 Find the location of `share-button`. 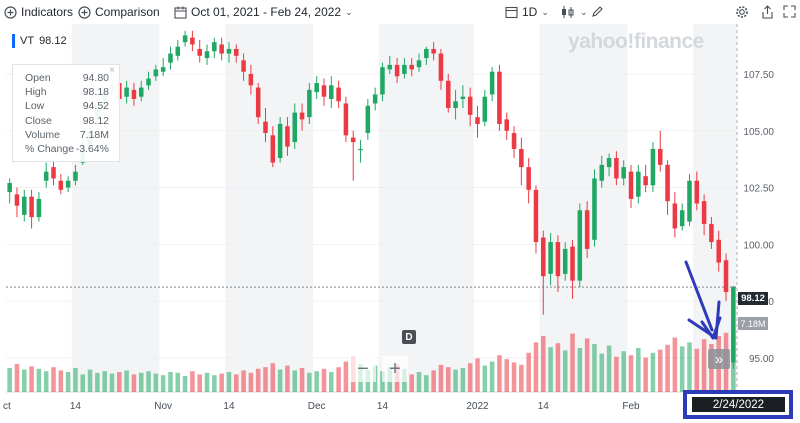

share-button is located at coordinates (767, 12).